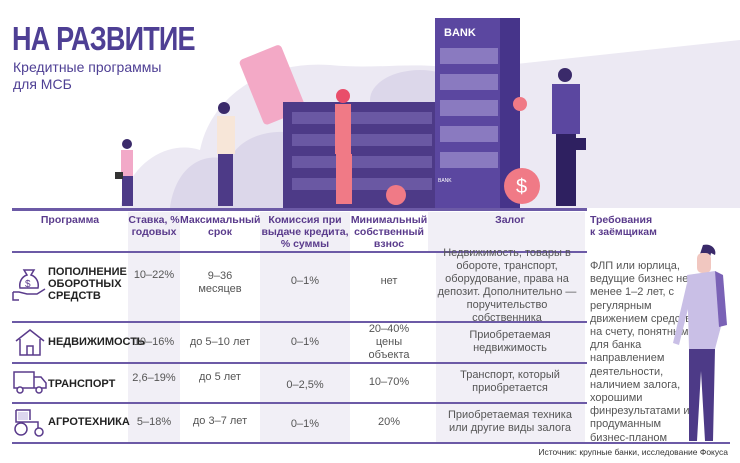 The image size is (740, 463). Describe the element at coordinates (299, 209) in the screenshot. I see `table-top-line` at that location.